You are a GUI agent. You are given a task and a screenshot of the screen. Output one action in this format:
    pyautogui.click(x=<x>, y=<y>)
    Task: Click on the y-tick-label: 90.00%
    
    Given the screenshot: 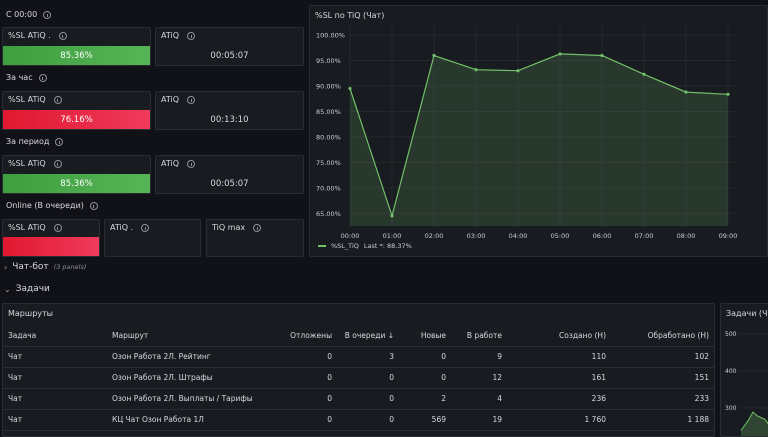 What is the action you would take?
    pyautogui.click(x=328, y=87)
    